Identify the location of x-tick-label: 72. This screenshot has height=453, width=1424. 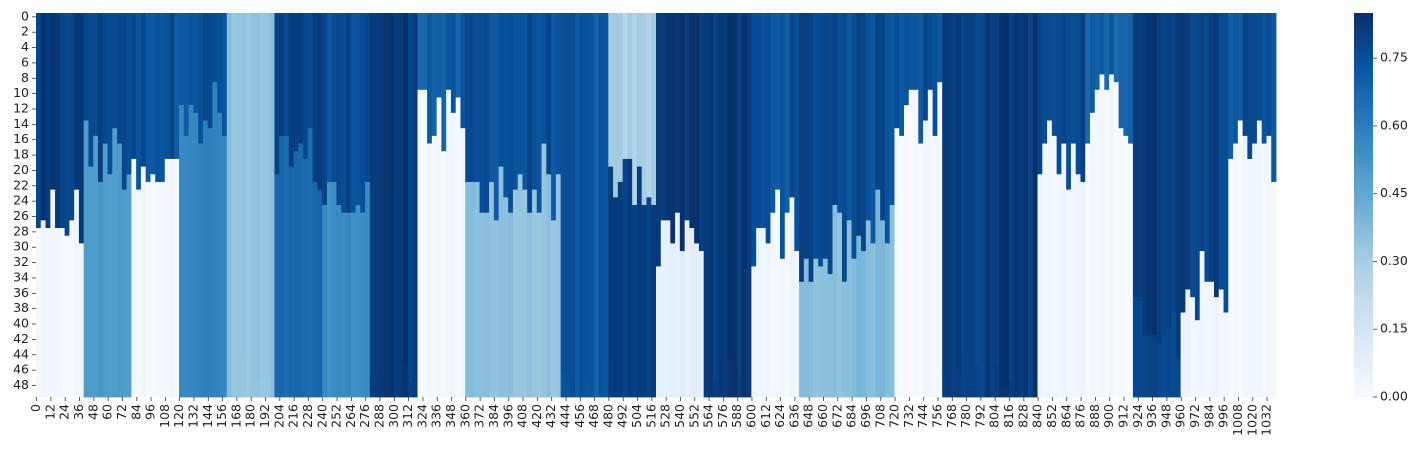
(121, 412).